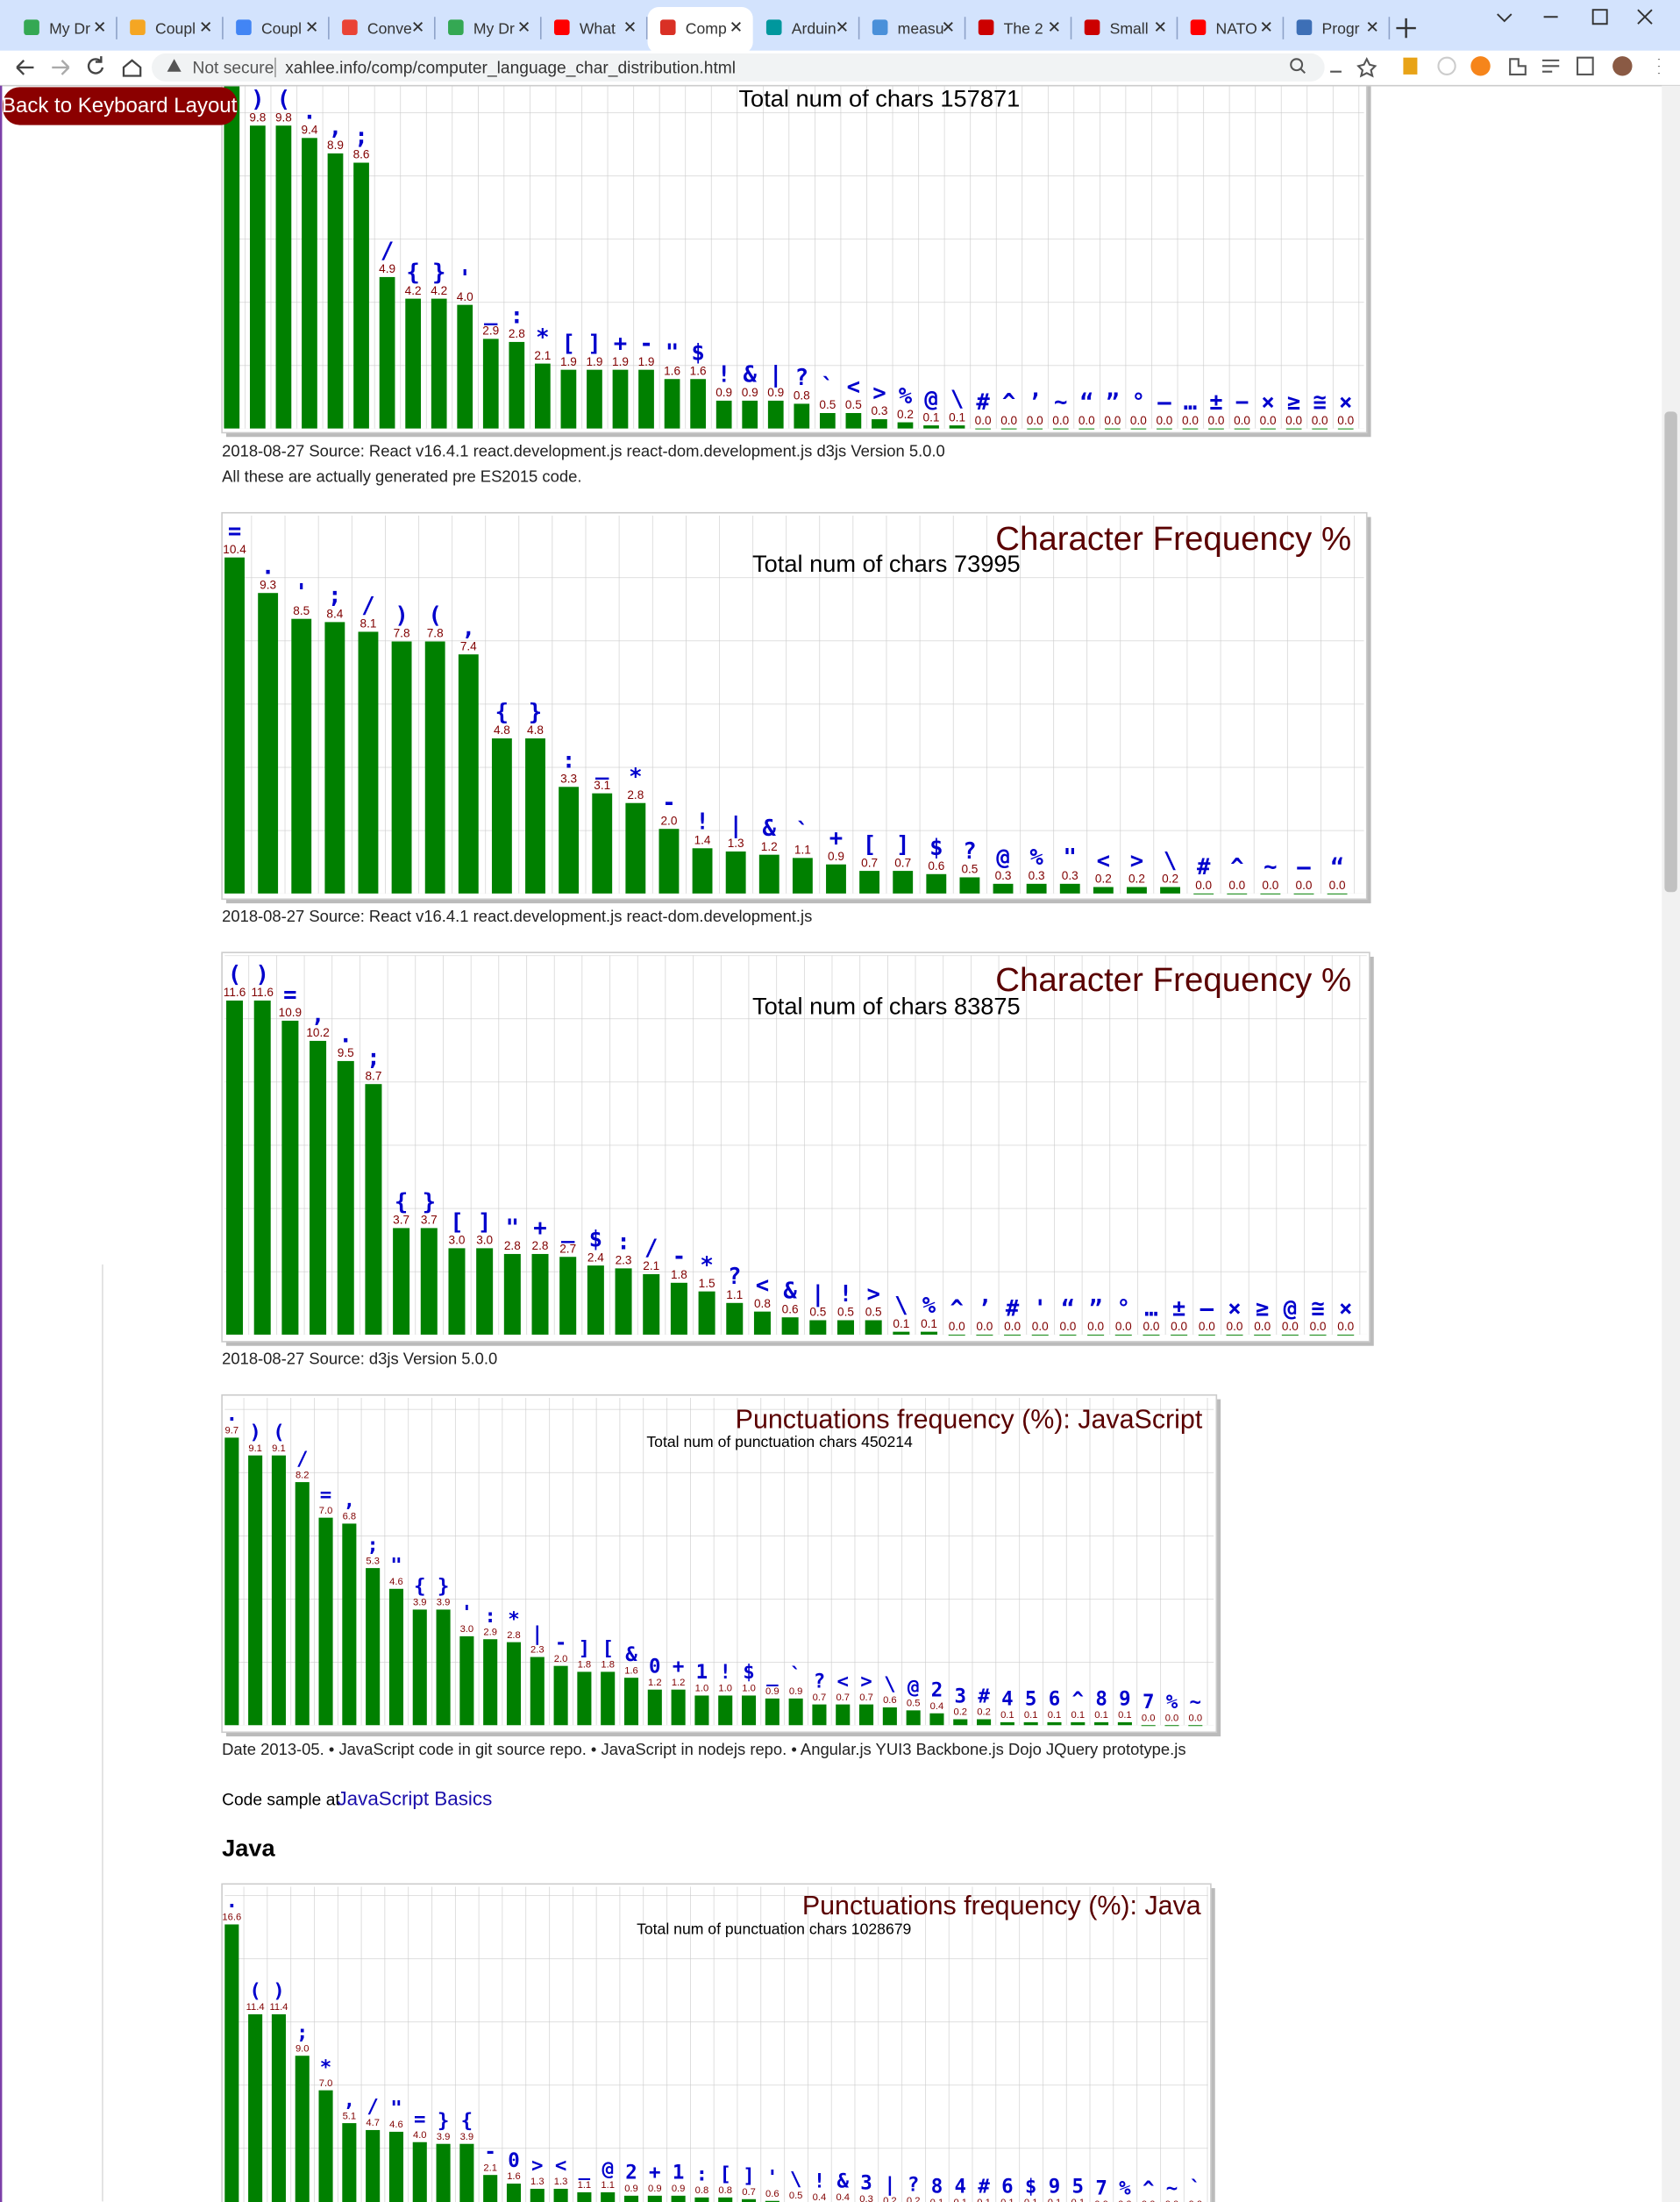 This screenshot has height=2202, width=1680. What do you see at coordinates (420, 2135) in the screenshot?
I see `value-label: 4.0` at bounding box center [420, 2135].